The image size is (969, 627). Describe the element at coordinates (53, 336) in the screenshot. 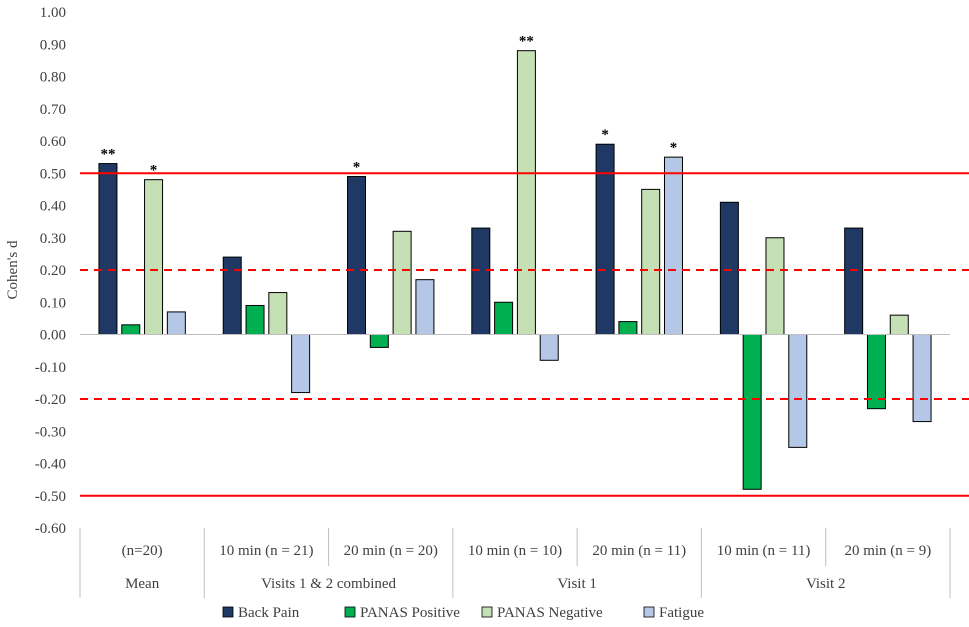

I see `y-tick-label: 0.00` at that location.